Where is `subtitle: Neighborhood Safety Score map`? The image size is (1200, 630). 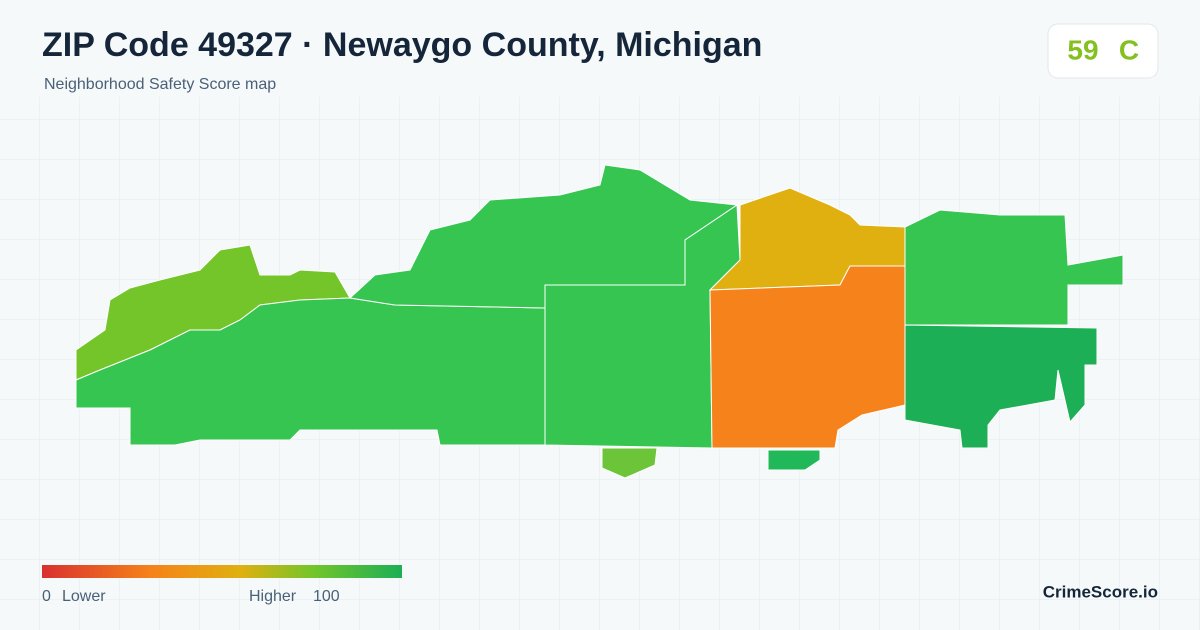
subtitle: Neighborhood Safety Score map is located at coordinates (160, 84).